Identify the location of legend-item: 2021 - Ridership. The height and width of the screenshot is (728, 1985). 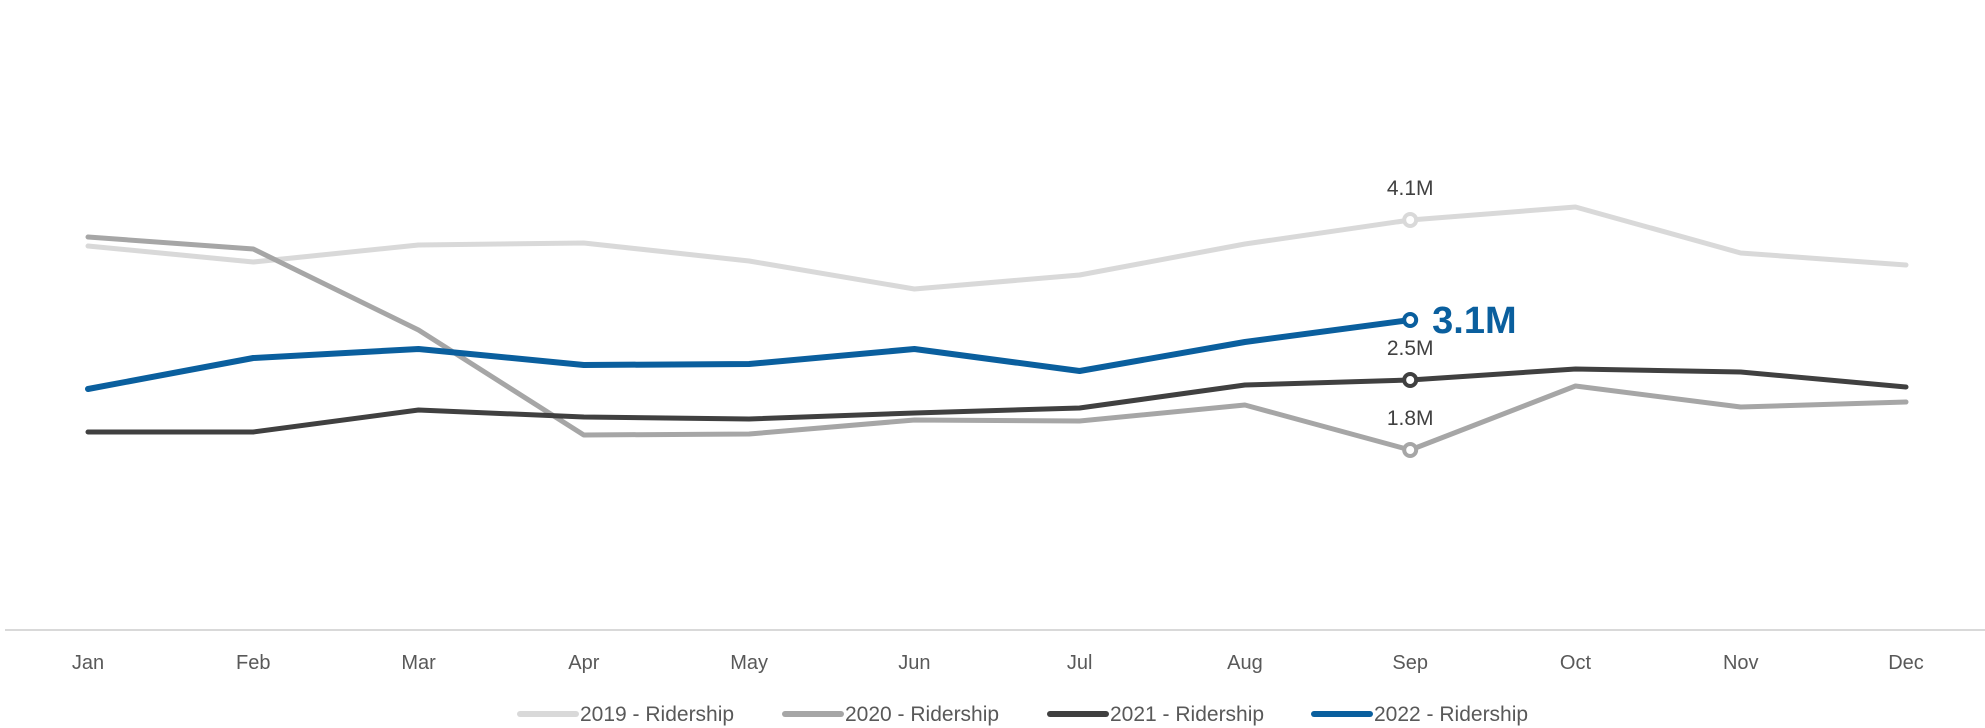
(1155, 714).